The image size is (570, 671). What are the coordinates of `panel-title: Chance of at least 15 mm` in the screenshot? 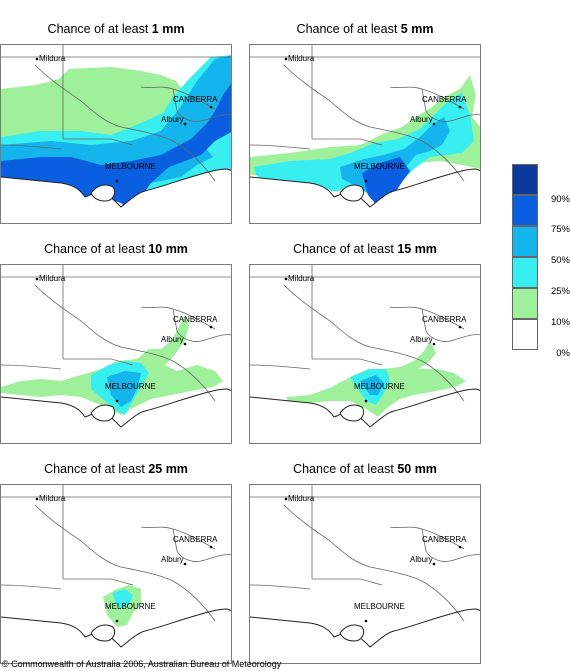 It's located at (365, 249).